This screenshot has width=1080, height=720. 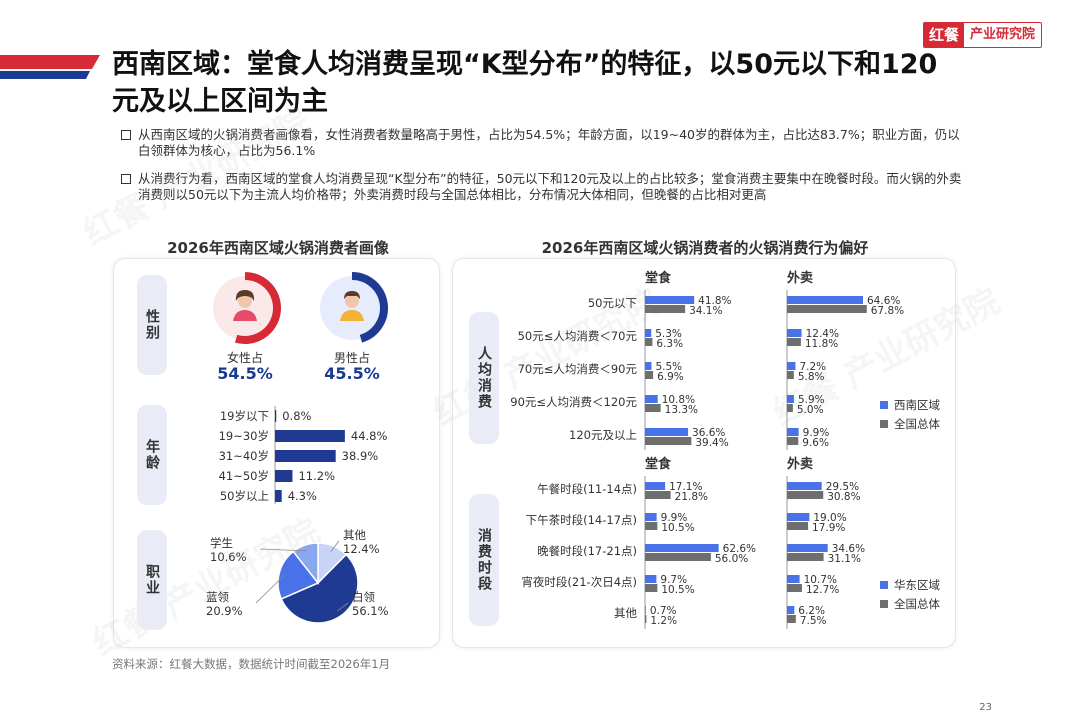 I want to click on takeout-region-value: 5.9%, so click(x=811, y=400).